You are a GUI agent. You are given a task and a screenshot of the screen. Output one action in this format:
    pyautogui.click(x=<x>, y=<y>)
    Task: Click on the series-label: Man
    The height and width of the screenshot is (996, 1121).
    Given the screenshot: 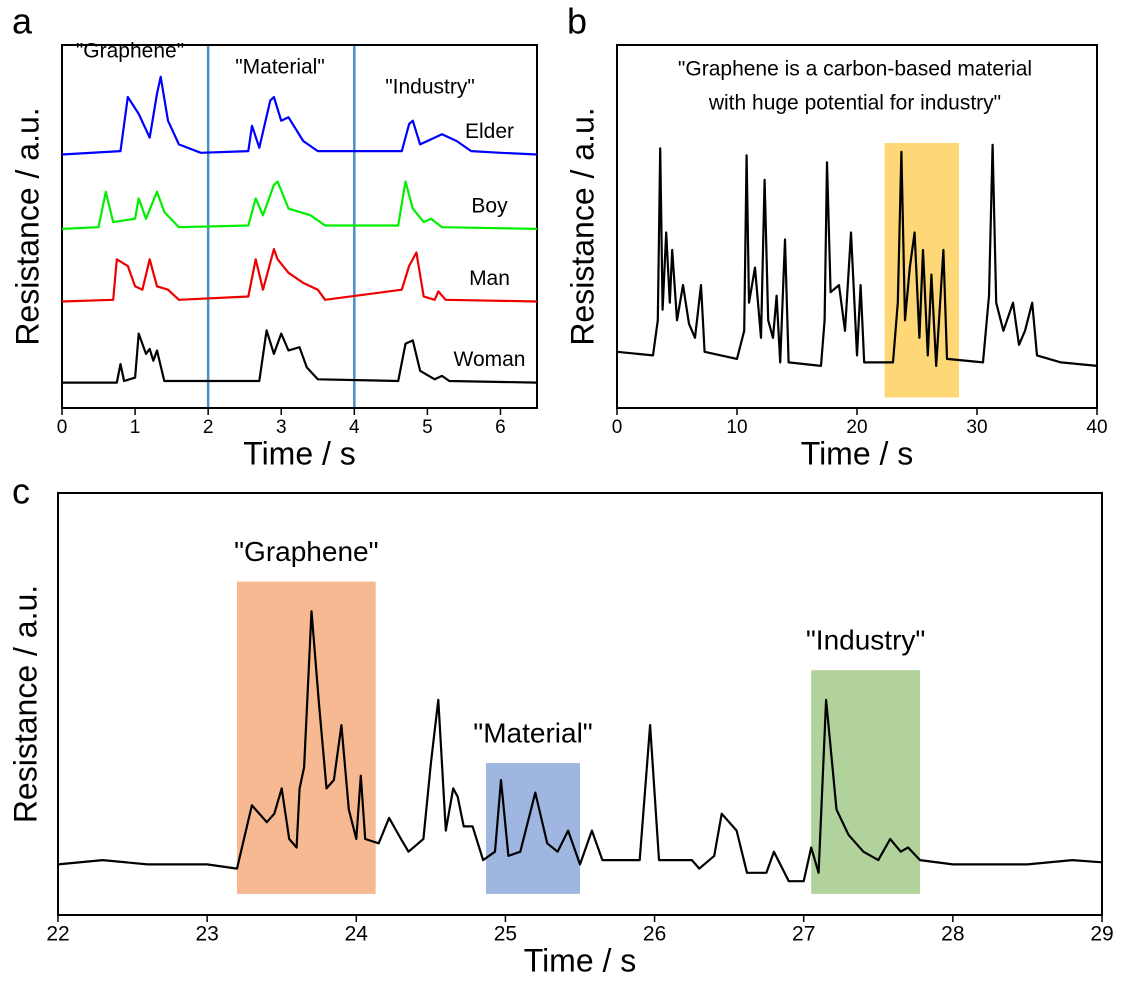 What is the action you would take?
    pyautogui.click(x=489, y=278)
    